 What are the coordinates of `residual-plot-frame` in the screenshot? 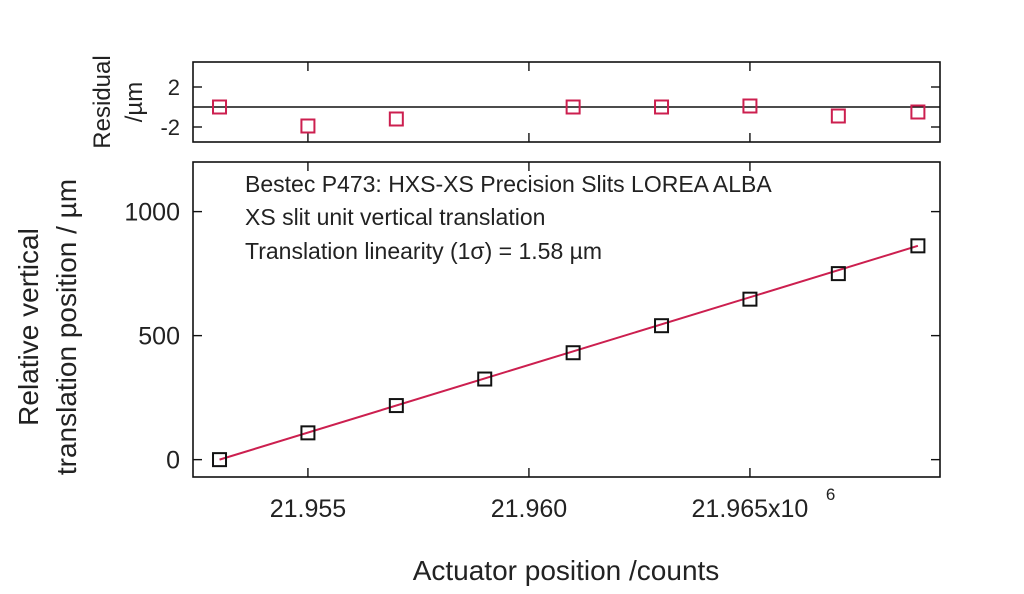 It's located at (566, 102).